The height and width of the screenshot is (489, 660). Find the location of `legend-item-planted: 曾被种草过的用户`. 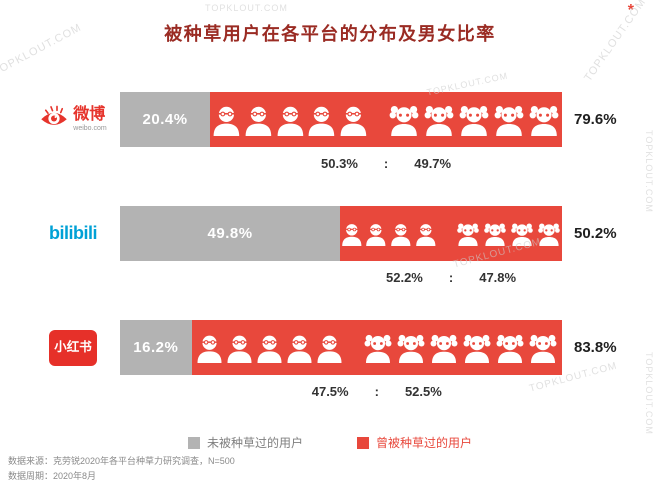

legend-item-planted: 曾被种草过的用户 is located at coordinates (414, 442).